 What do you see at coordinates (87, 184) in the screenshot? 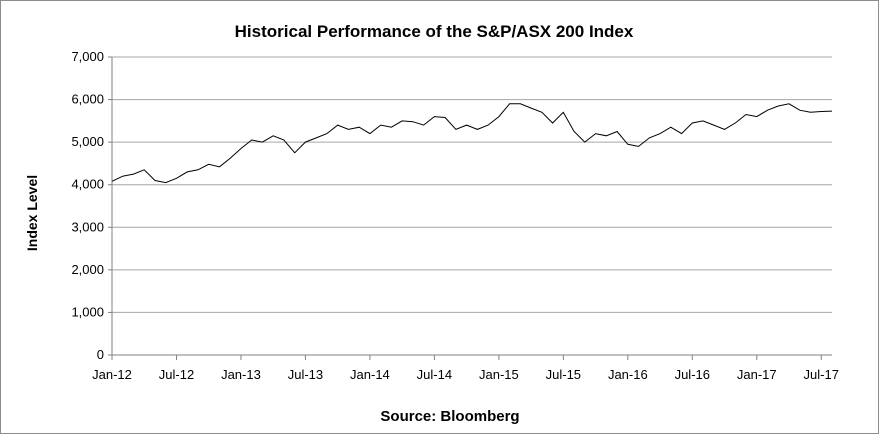
I see `y-tick-label: 4,000` at bounding box center [87, 184].